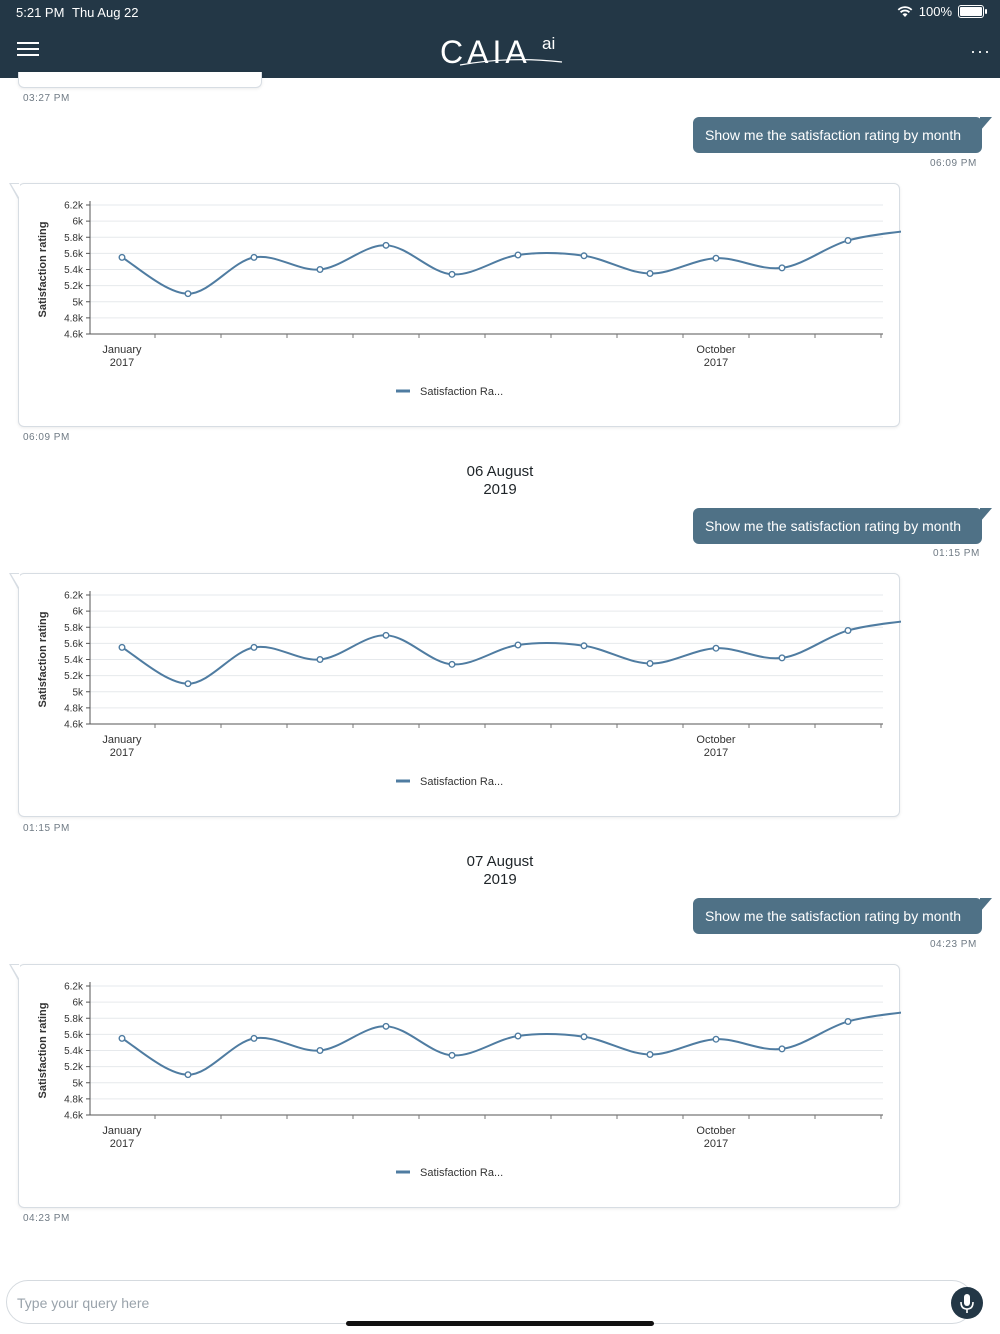 This screenshot has height=1334, width=1000. I want to click on query-timestamp: 06:09 PM, so click(953, 163).